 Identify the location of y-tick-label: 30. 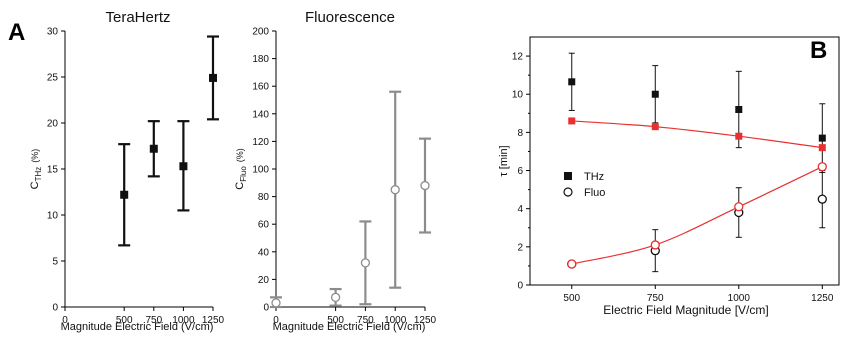
(53, 32).